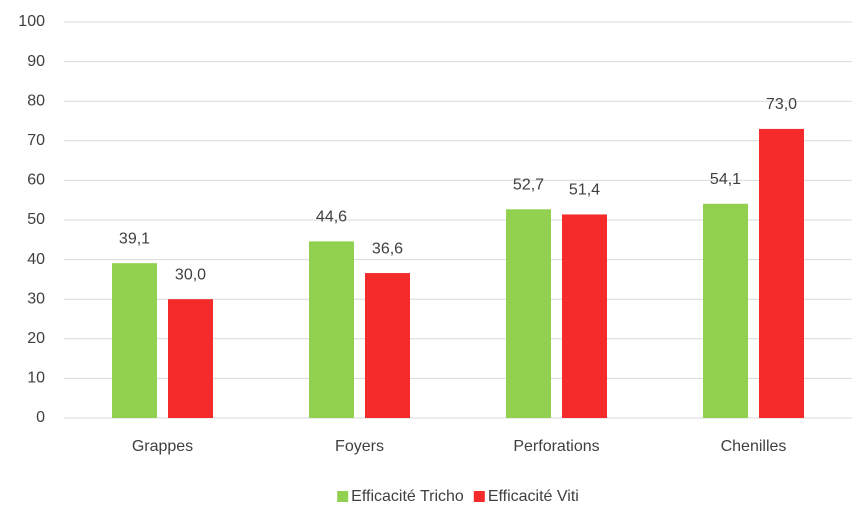  I want to click on x-tick-label: Grappes, so click(162, 446).